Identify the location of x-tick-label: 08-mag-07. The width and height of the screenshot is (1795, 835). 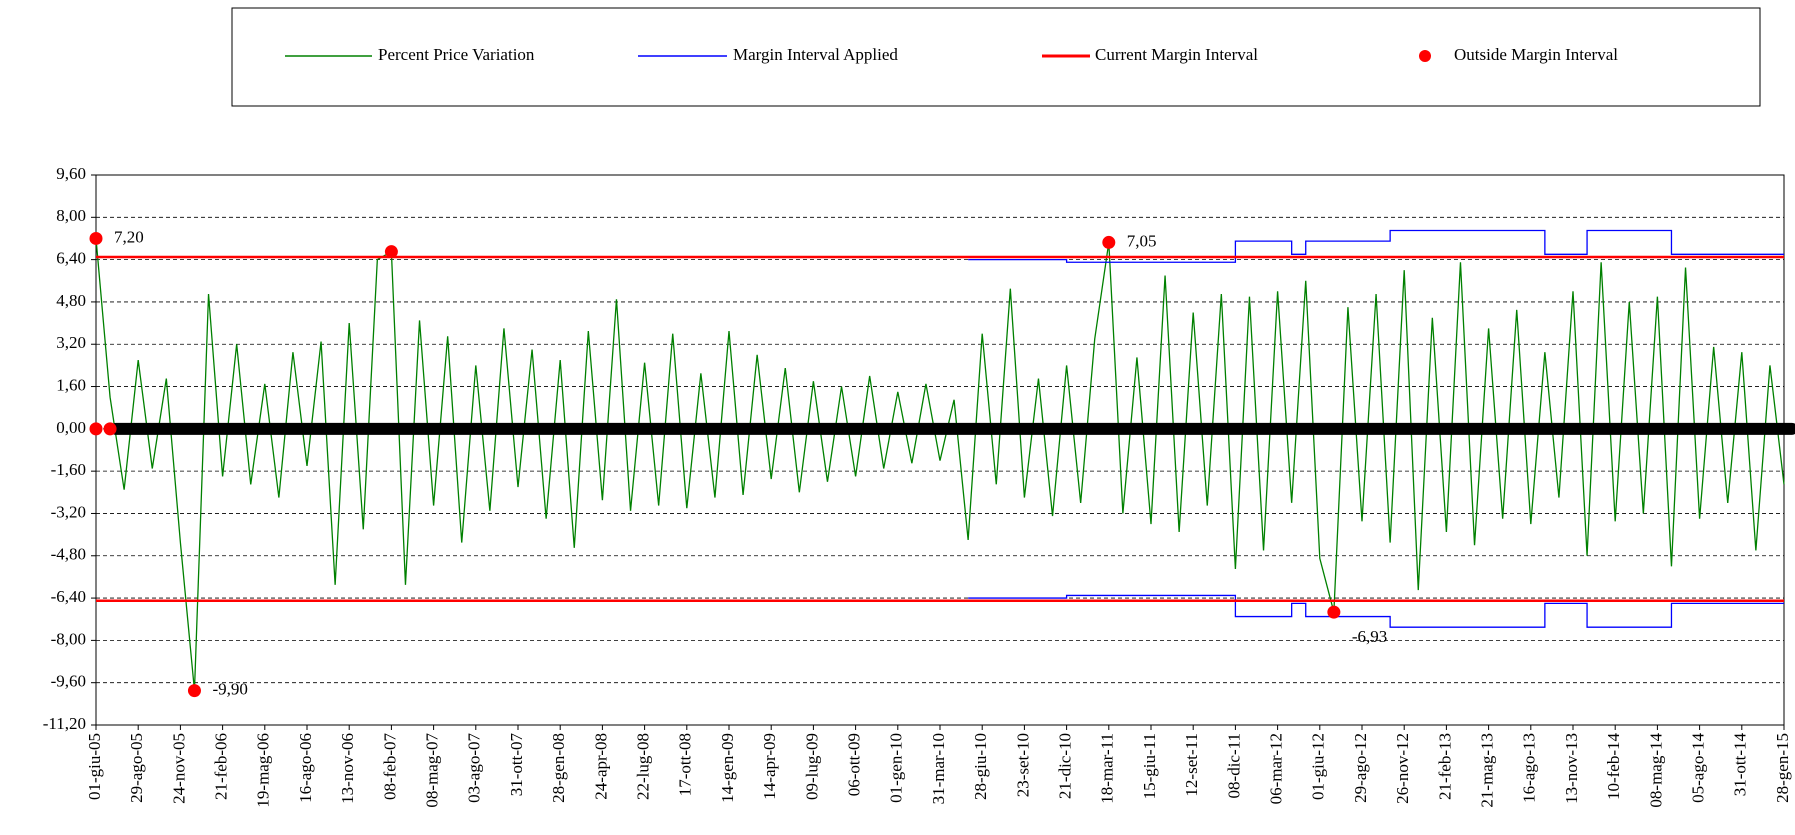
(432, 770).